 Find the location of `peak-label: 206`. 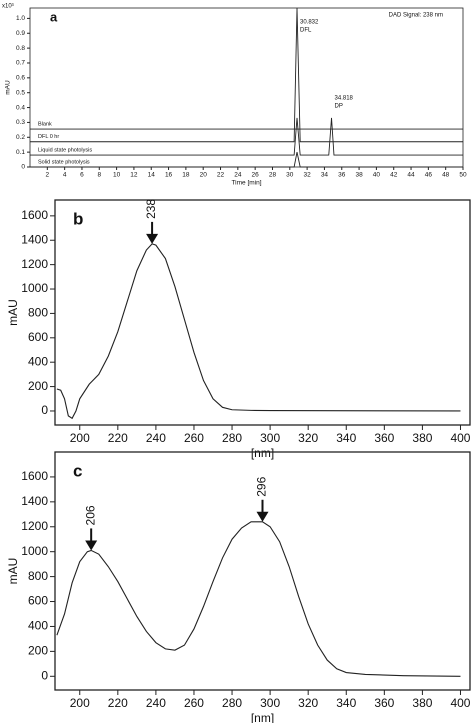

peak-label: 206 is located at coordinates (90, 515).